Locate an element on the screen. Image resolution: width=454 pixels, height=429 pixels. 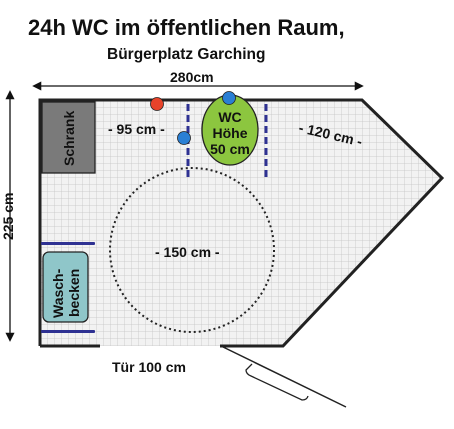
sink is located at coordinates (65, 287).